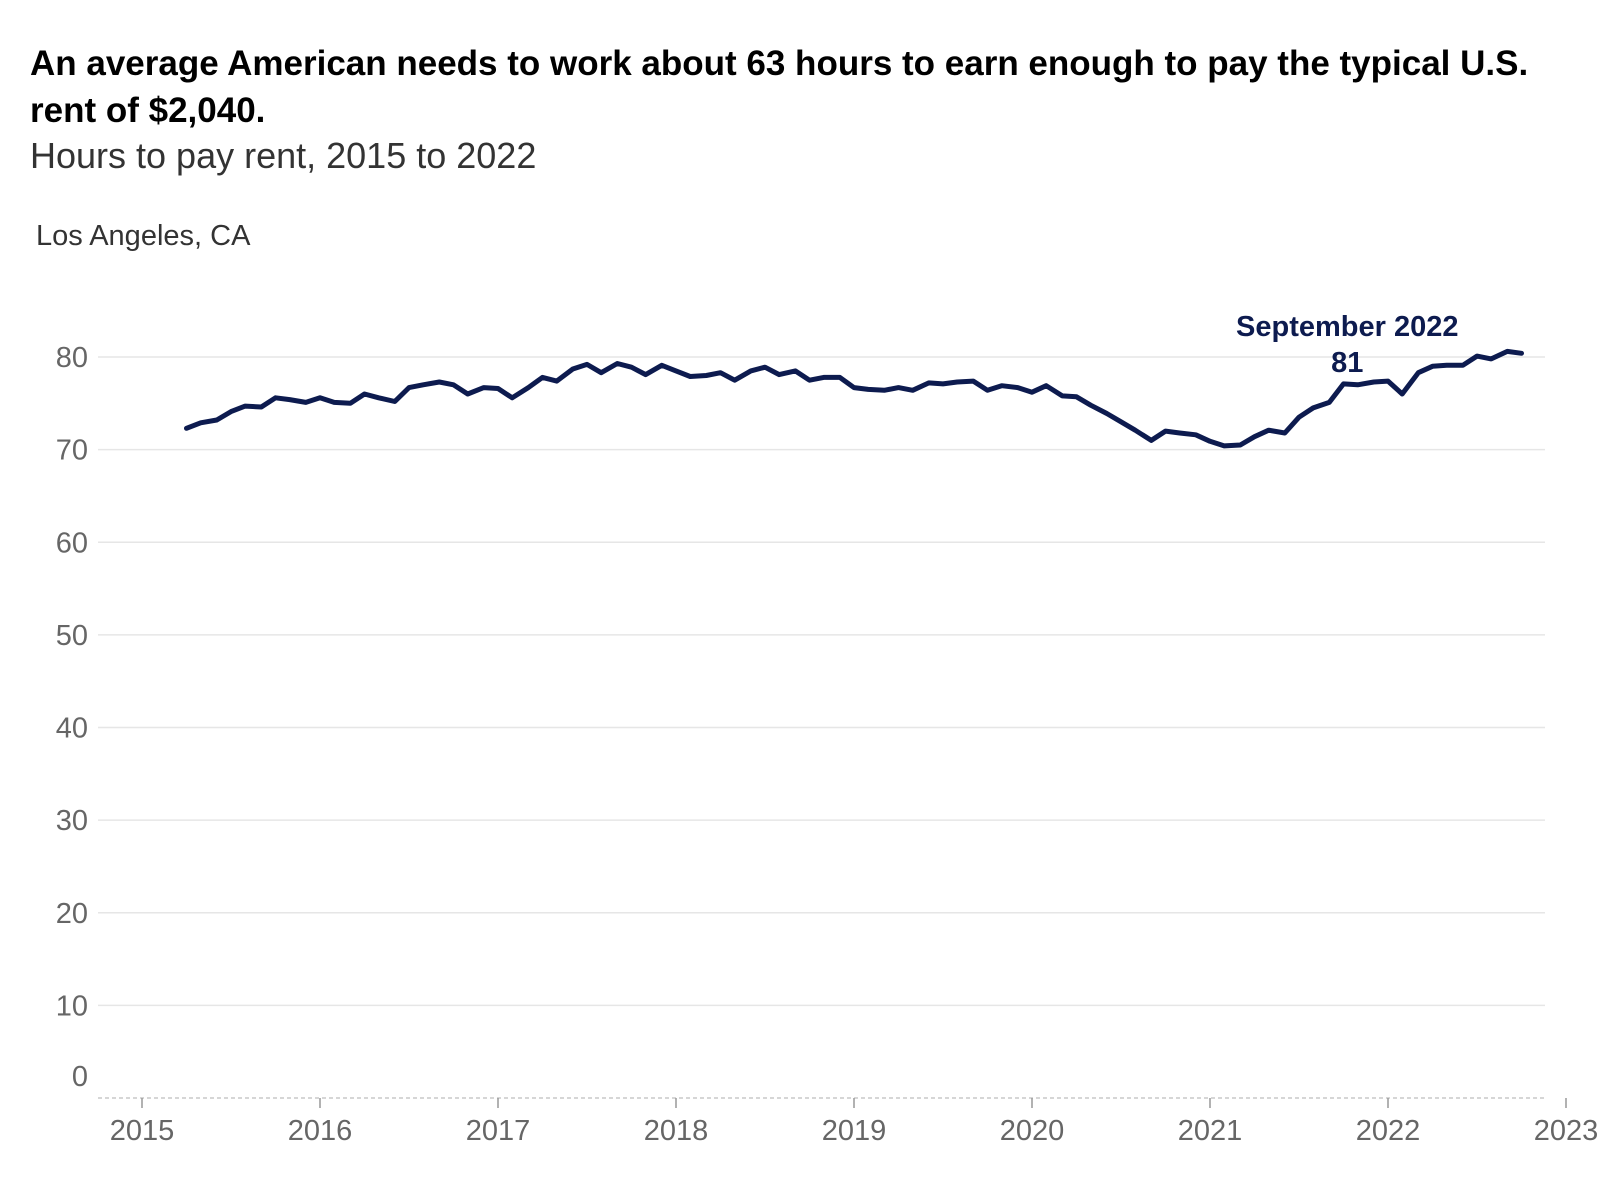 This screenshot has width=1598, height=1198. What do you see at coordinates (1347, 363) in the screenshot?
I see `annotation-value: 81` at bounding box center [1347, 363].